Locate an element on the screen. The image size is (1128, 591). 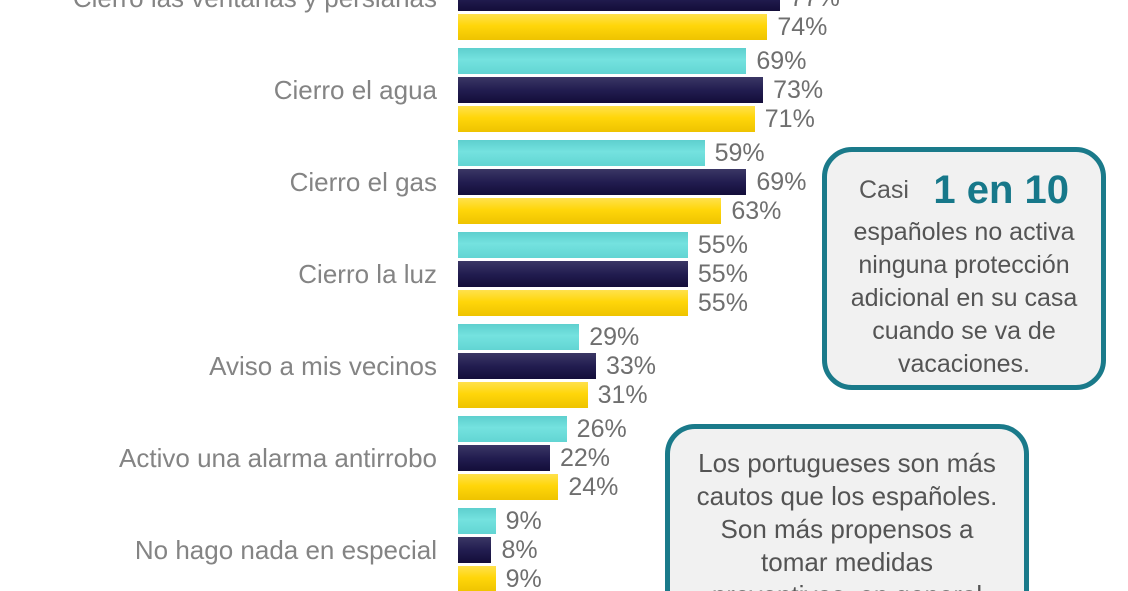
category-label: Cierro la luz is located at coordinates (367, 274).